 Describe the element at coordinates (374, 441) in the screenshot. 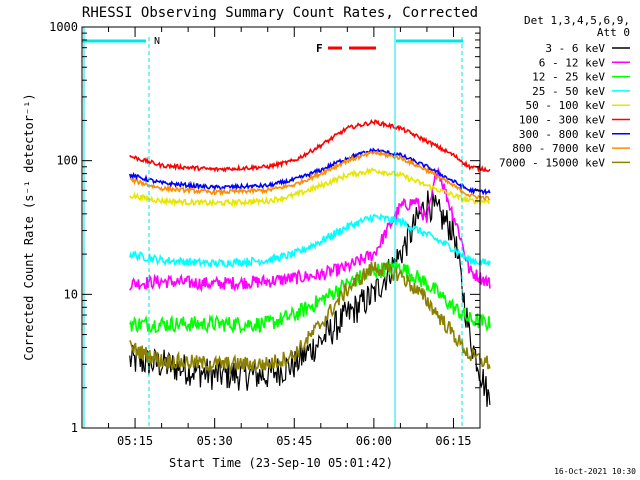

I see `x-tick-label: 06:00` at that location.